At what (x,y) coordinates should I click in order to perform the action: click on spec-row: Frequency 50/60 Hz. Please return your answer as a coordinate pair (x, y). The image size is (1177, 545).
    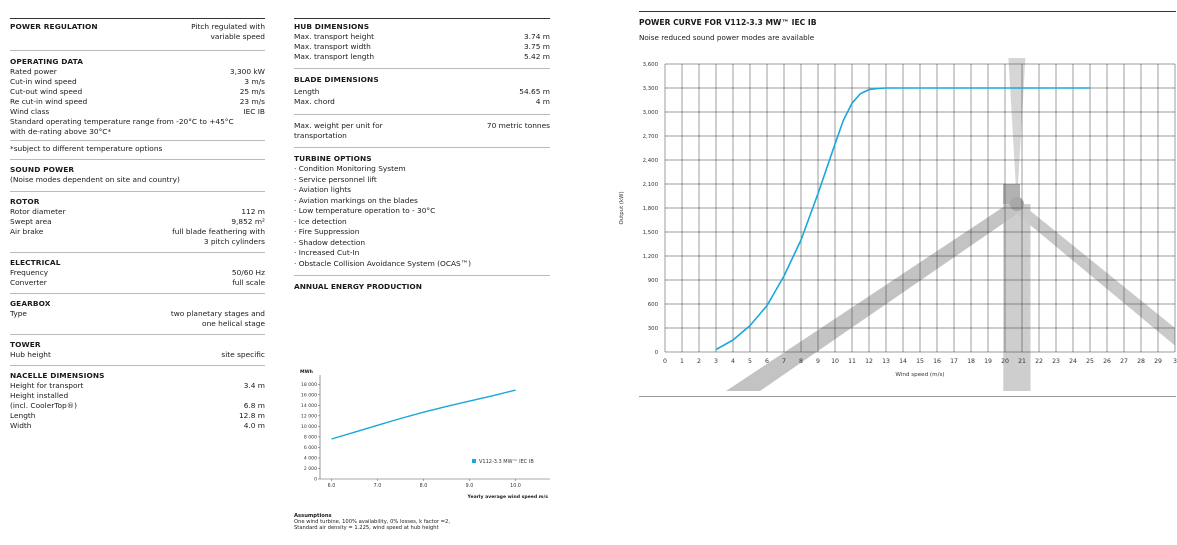
    Looking at the image, I should click on (137, 273).